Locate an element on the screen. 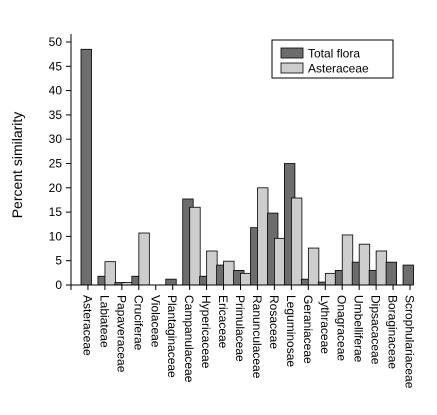  x-tick-label-onagraceae: Onagraceae is located at coordinates (342, 328).